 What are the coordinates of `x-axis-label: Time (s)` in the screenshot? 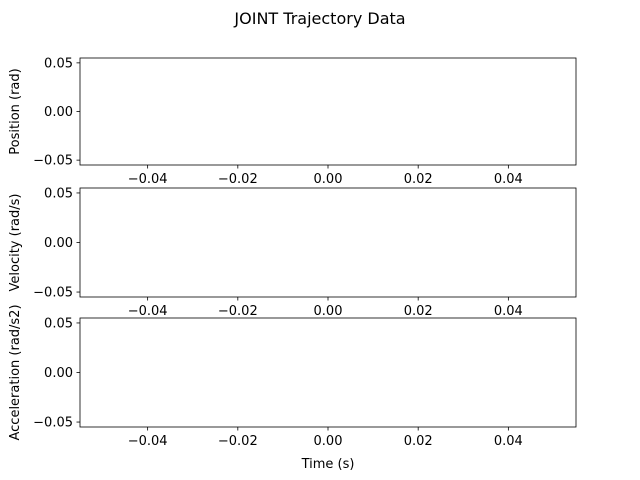 It's located at (328, 464).